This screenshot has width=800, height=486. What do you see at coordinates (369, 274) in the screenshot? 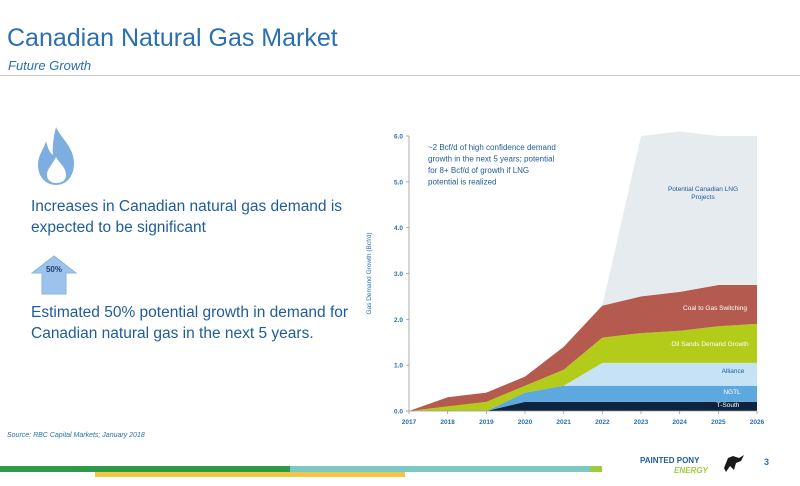
I see `y-axis-label: Gas Demand Growth (Bcf/d)` at bounding box center [369, 274].